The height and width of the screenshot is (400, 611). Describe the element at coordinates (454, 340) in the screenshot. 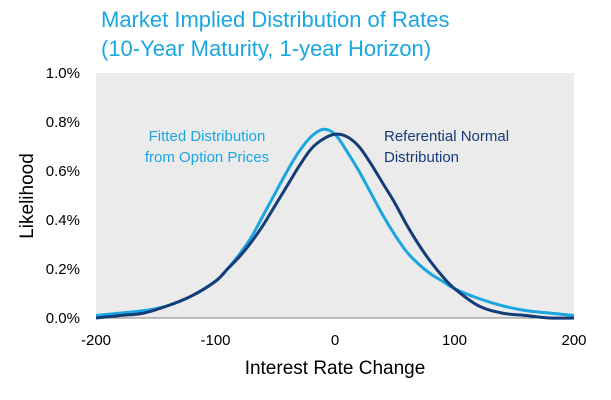

I see `x-tick-label: 100` at that location.